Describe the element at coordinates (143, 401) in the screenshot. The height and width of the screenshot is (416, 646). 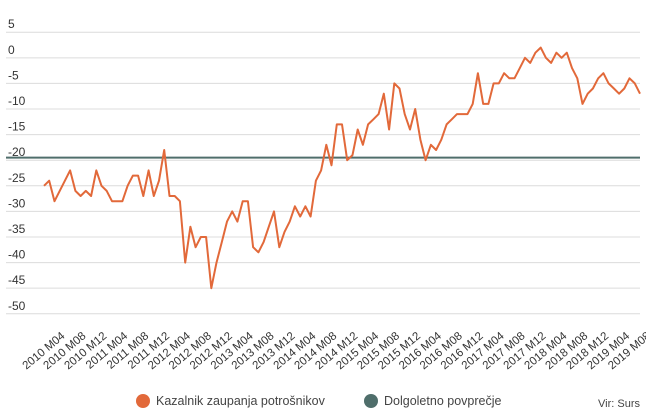
I see `legend-swatch-consumer-confidence` at that location.